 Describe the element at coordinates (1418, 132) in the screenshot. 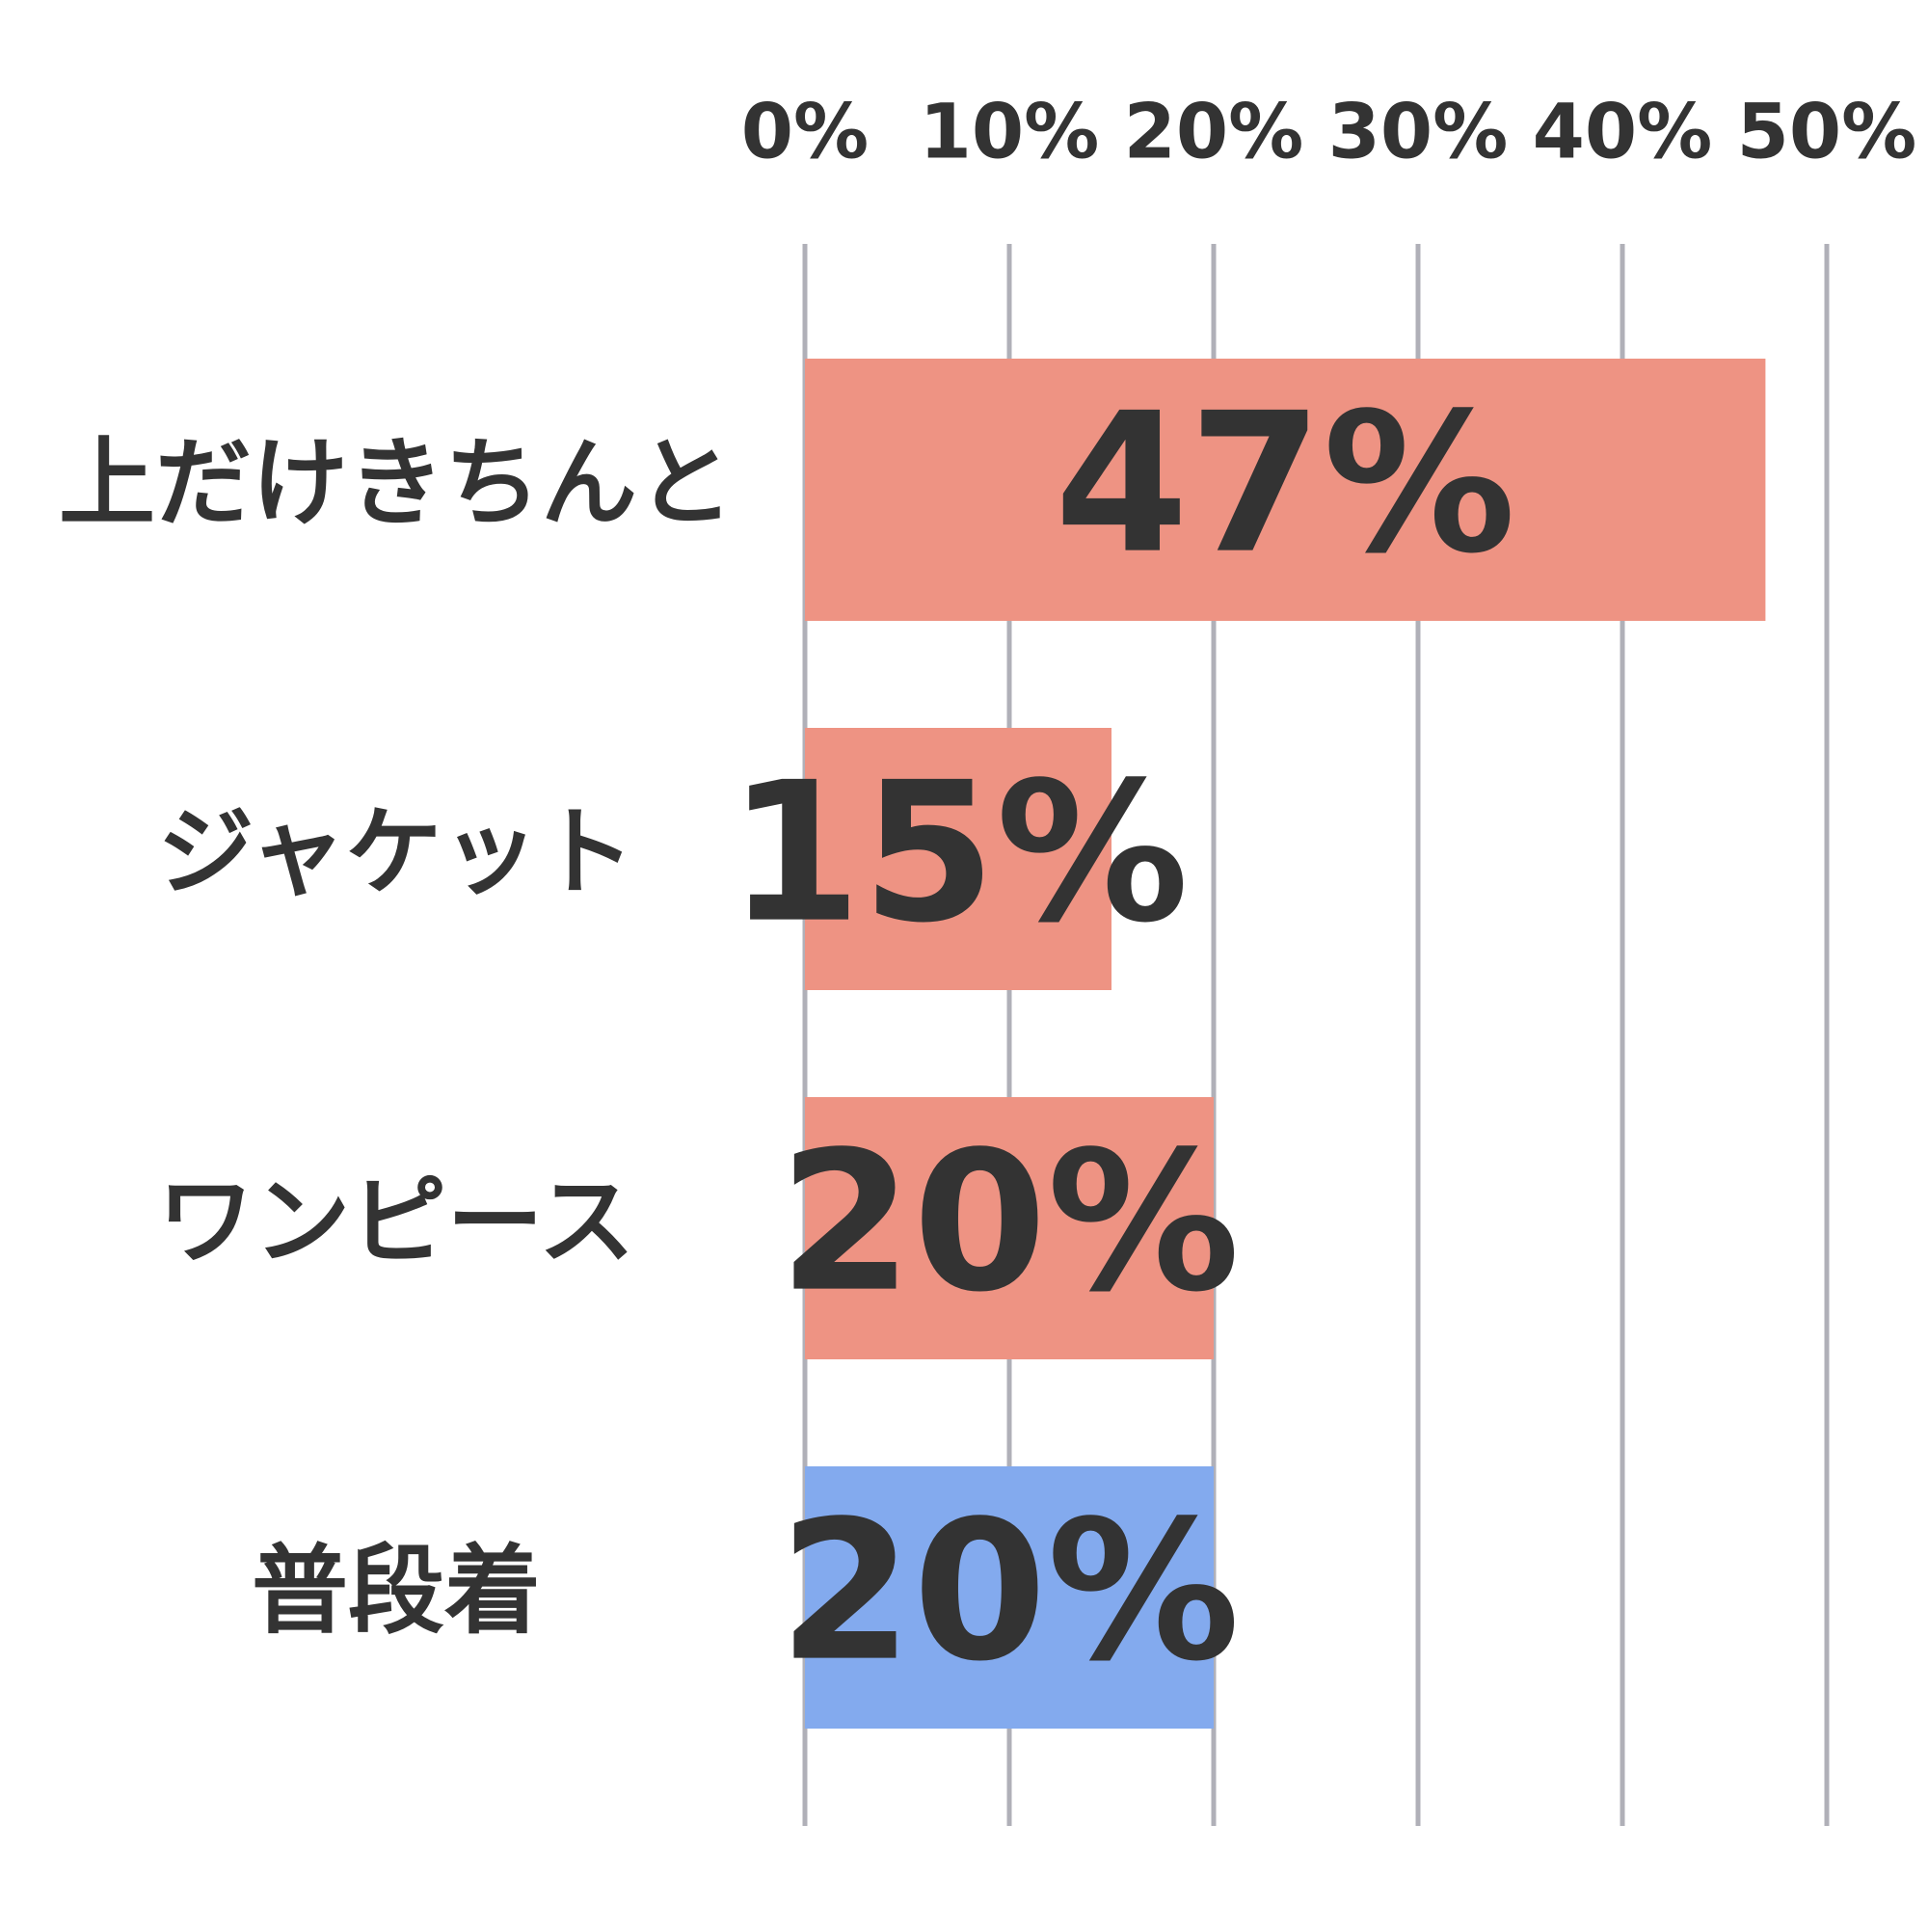

I see `x-tick-label: 30%` at that location.